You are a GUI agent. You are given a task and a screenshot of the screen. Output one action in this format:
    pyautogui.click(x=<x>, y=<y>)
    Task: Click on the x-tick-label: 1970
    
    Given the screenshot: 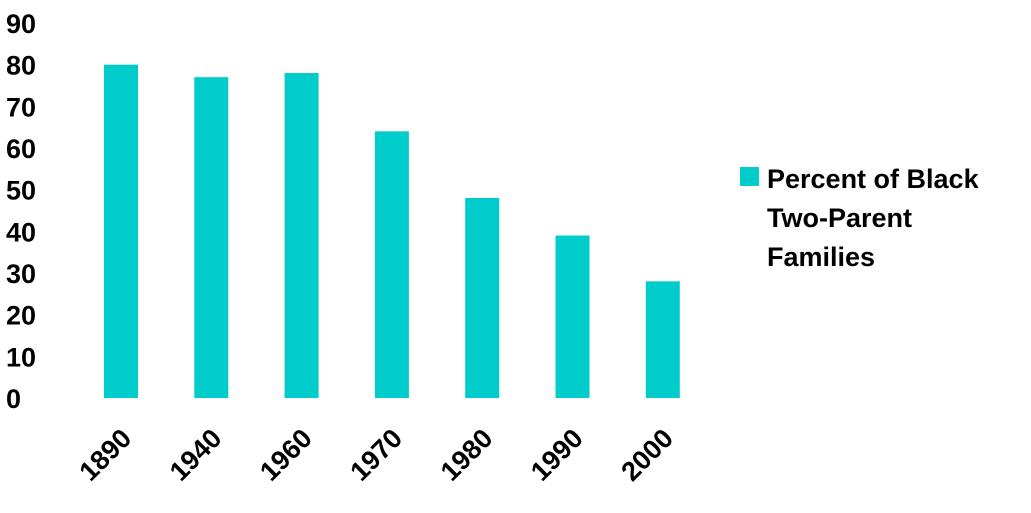 What is the action you would take?
    pyautogui.click(x=376, y=455)
    